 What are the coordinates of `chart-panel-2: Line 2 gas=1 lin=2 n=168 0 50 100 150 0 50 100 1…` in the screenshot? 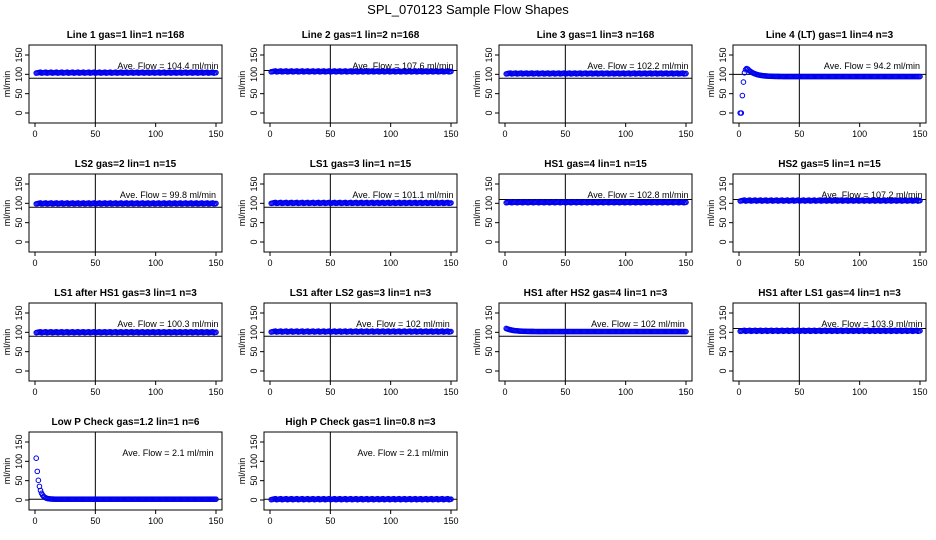 It's located at (348, 84).